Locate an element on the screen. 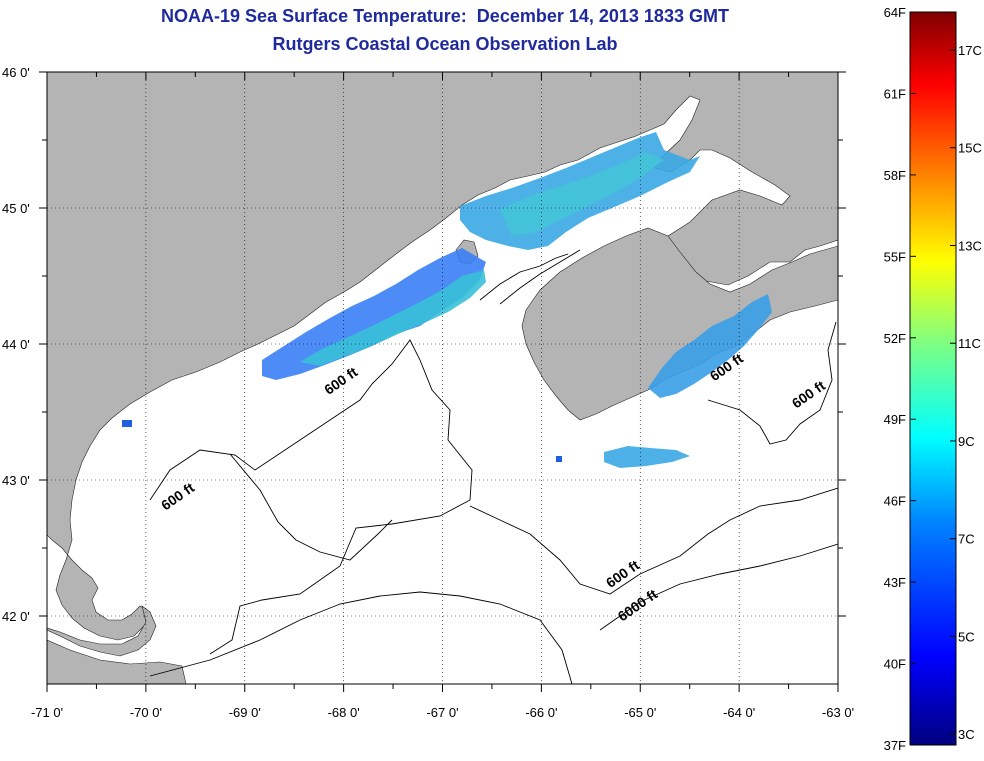 The image size is (984, 761). cb-c-label: 5C is located at coordinates (966, 636).